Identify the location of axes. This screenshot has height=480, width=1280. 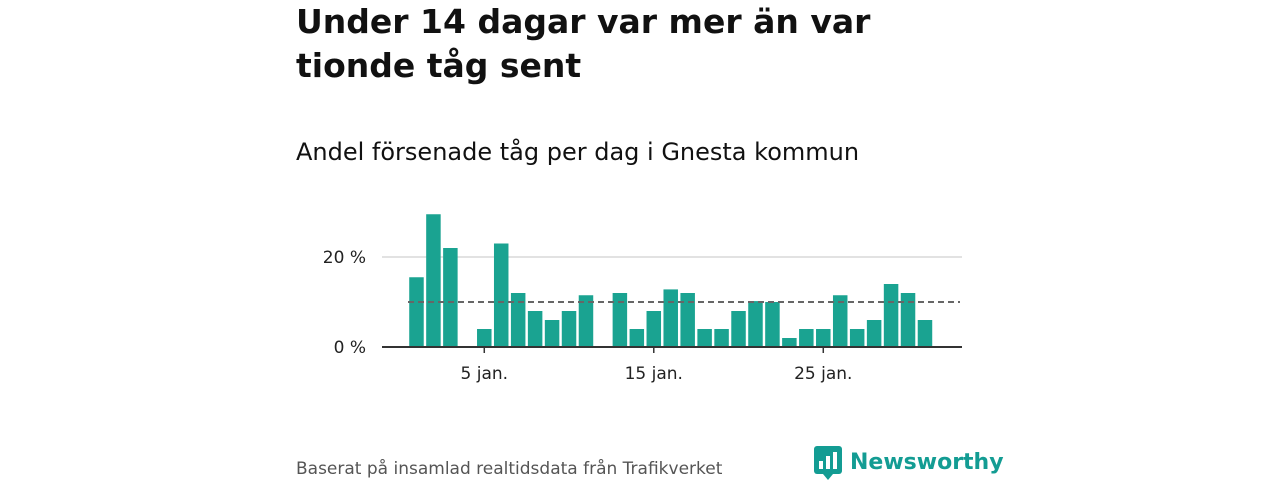
(672, 349).